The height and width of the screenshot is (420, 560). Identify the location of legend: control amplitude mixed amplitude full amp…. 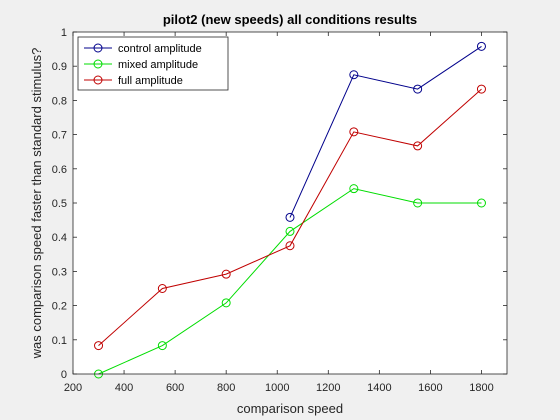
(153, 63).